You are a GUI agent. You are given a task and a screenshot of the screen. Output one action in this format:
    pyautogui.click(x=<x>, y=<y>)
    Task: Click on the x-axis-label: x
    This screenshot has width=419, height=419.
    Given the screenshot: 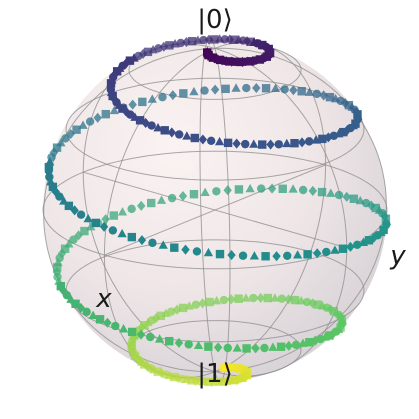 What is the action you would take?
    pyautogui.click(x=103, y=299)
    